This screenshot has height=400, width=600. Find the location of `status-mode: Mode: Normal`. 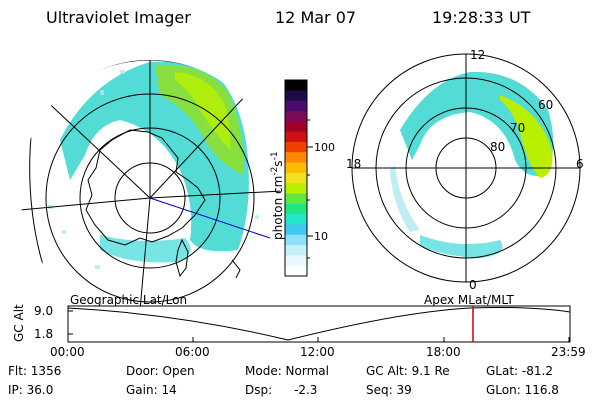

status-mode: Mode: Normal is located at coordinates (287, 371).